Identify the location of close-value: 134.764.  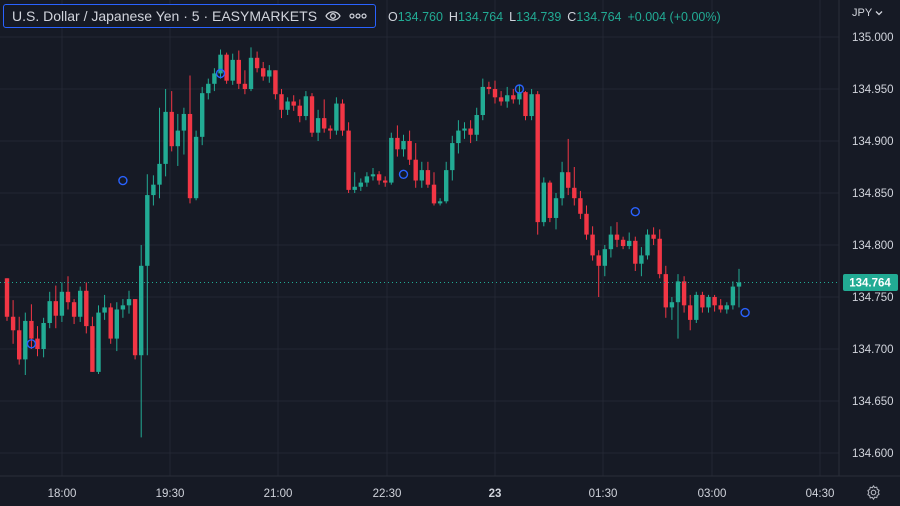
(599, 17).